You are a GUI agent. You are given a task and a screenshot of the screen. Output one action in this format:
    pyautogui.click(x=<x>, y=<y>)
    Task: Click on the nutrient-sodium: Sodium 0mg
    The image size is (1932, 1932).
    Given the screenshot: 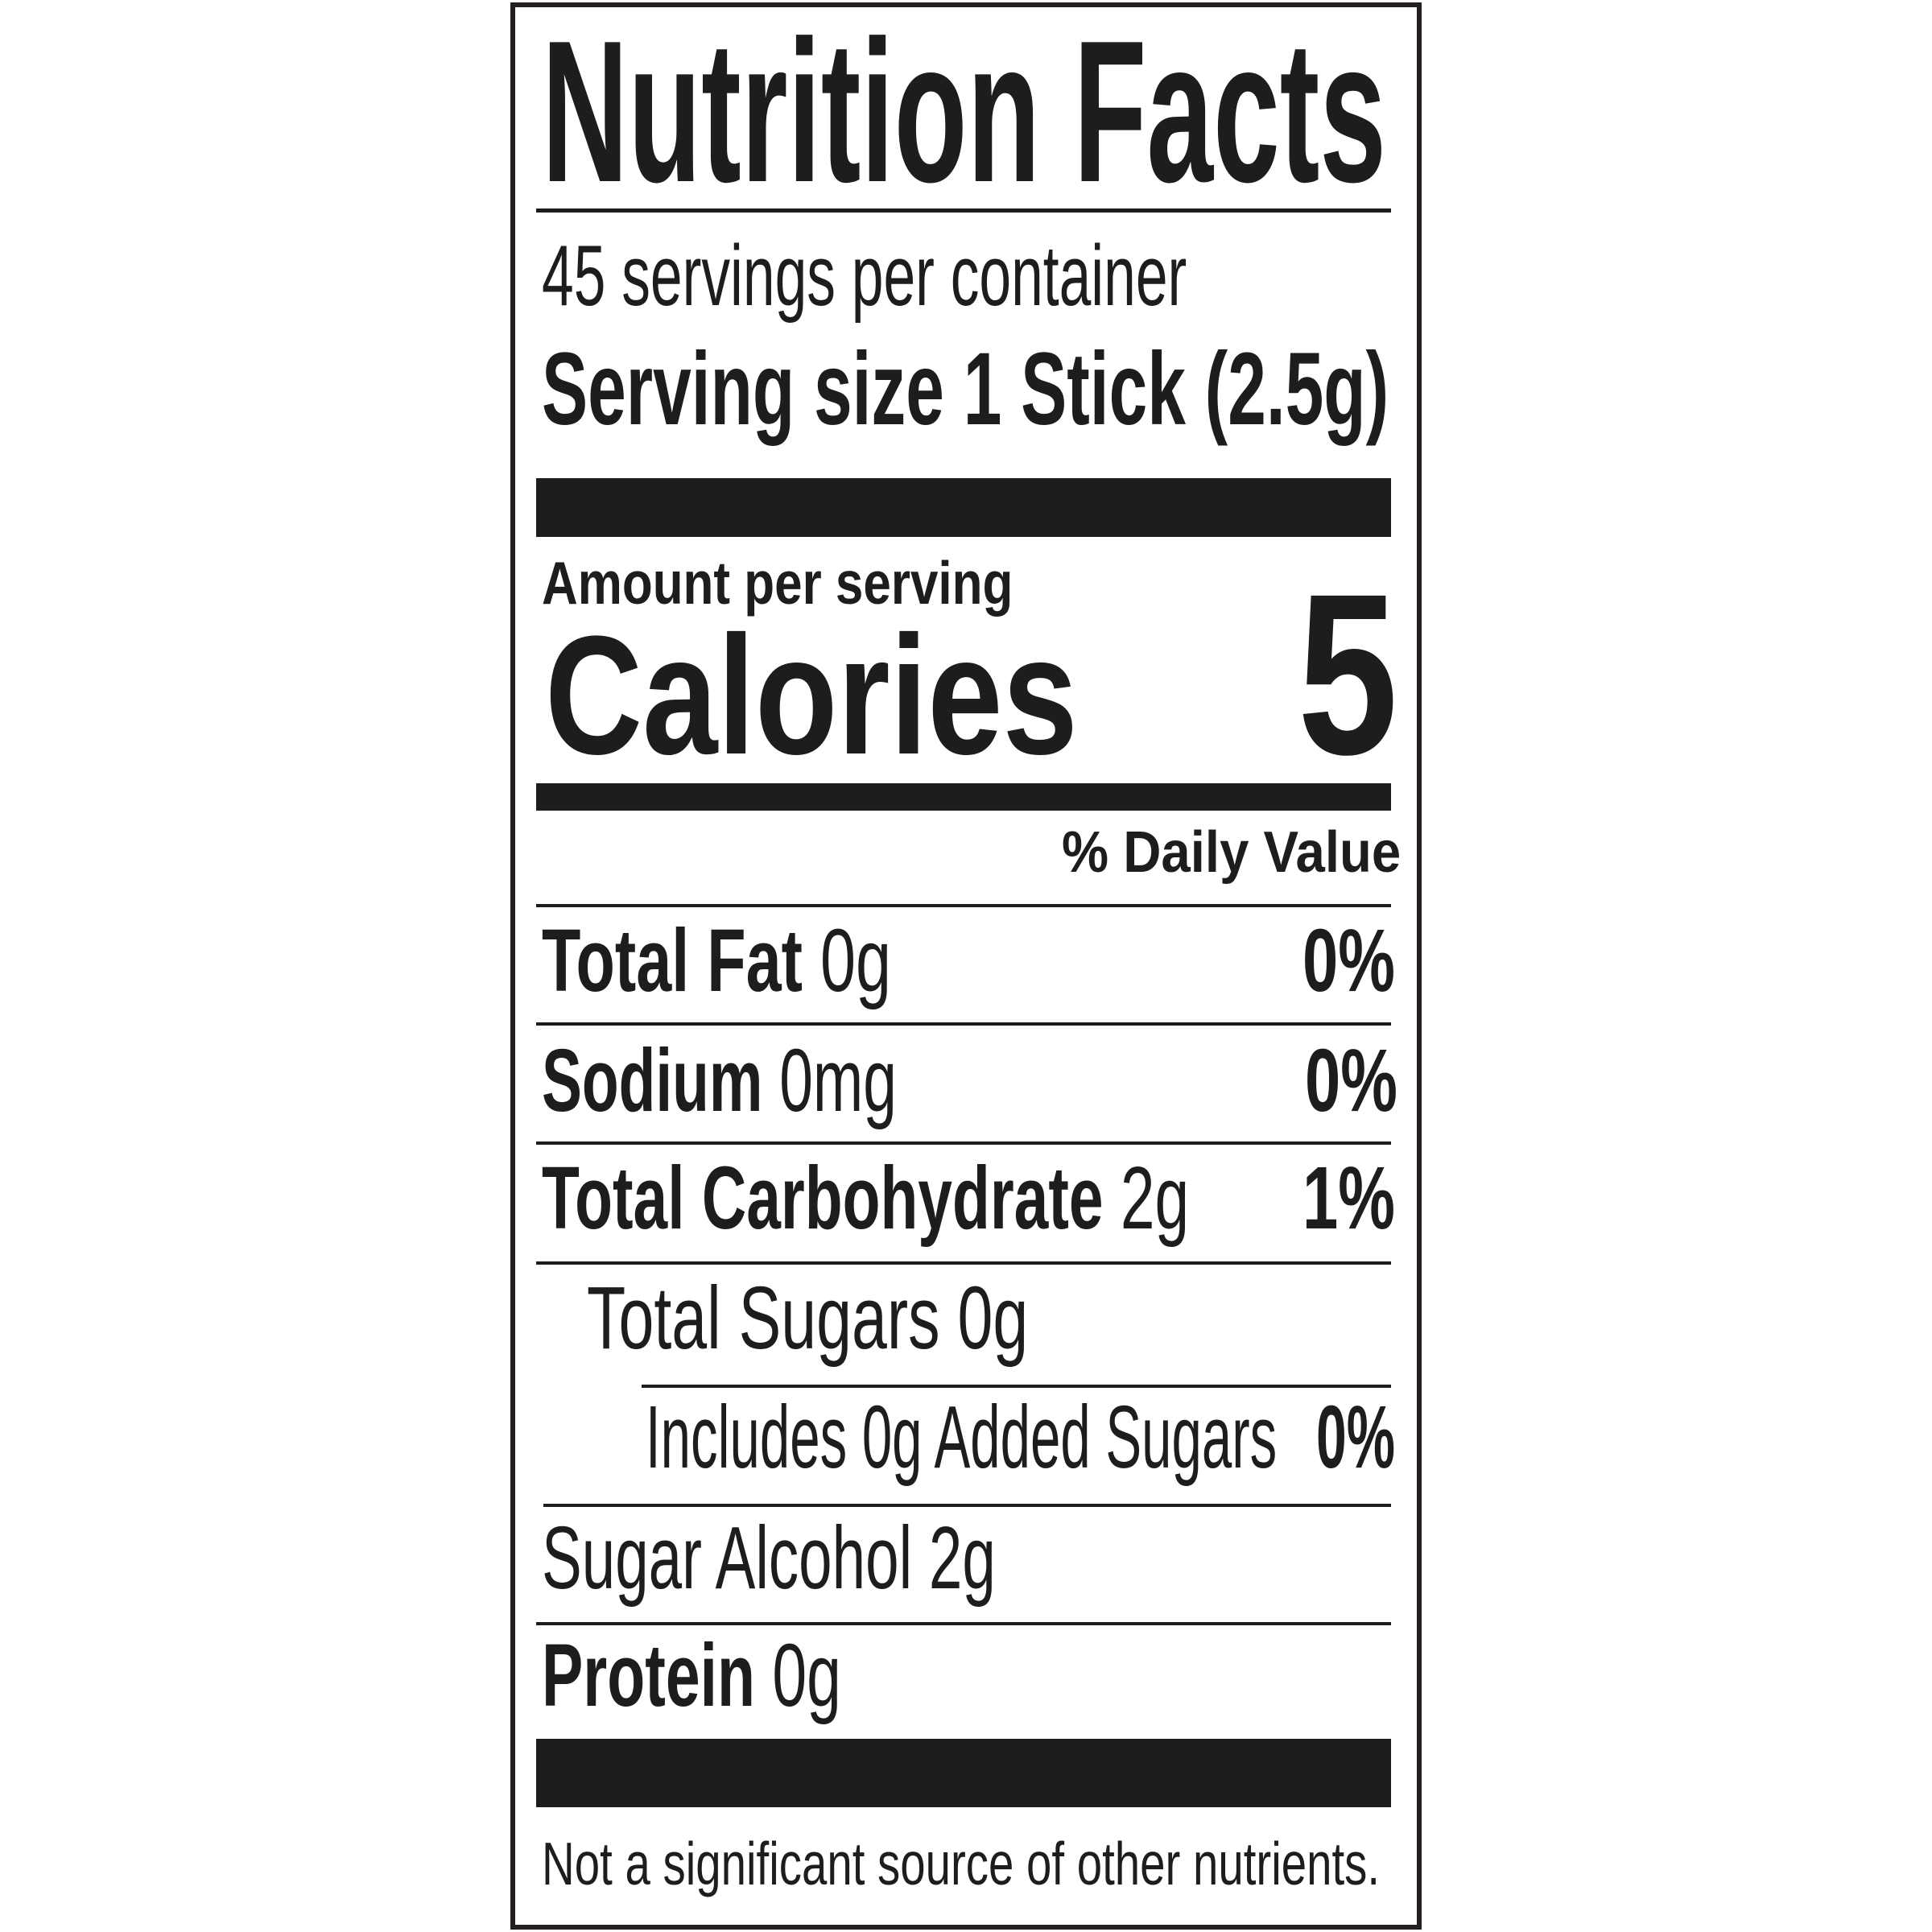 What is the action you would take?
    pyautogui.click(x=719, y=1081)
    